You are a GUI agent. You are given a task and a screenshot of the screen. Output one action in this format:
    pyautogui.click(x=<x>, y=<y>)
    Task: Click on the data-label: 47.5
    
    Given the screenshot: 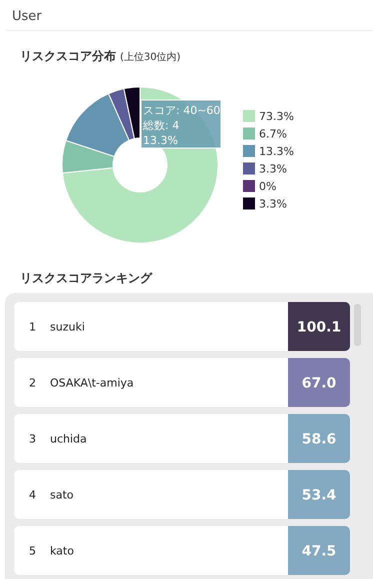 What is the action you would take?
    pyautogui.click(x=319, y=552)
    